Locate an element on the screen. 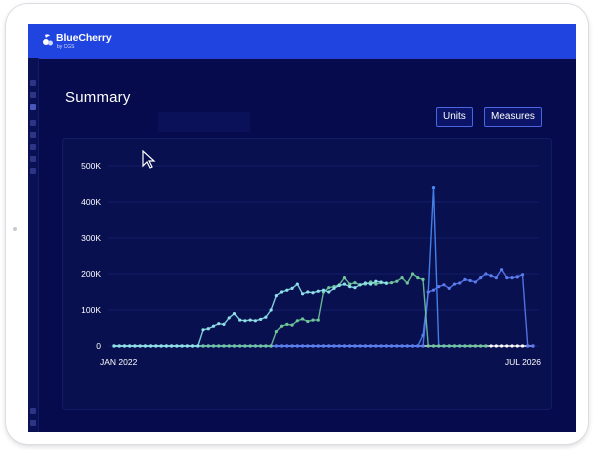  help-icon is located at coordinates (33, 411).